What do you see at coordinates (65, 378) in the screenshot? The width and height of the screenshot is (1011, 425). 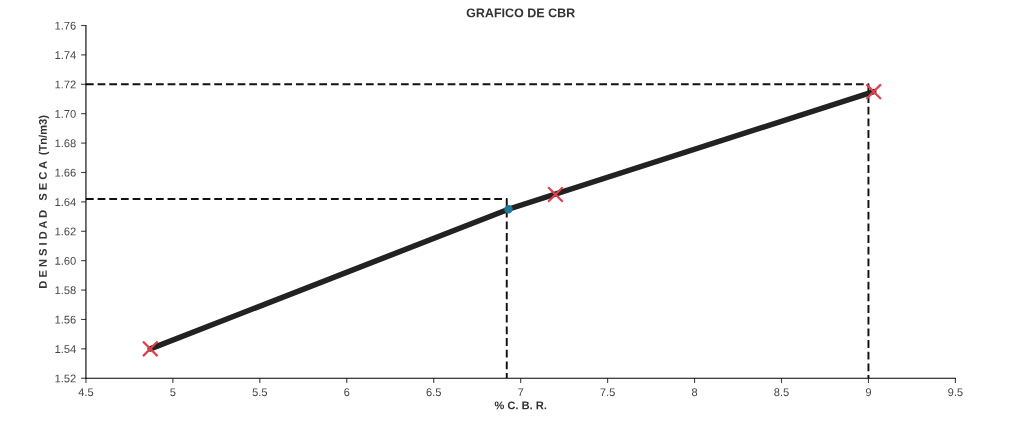 I see `y-tick-label: 1.52` at bounding box center [65, 378].